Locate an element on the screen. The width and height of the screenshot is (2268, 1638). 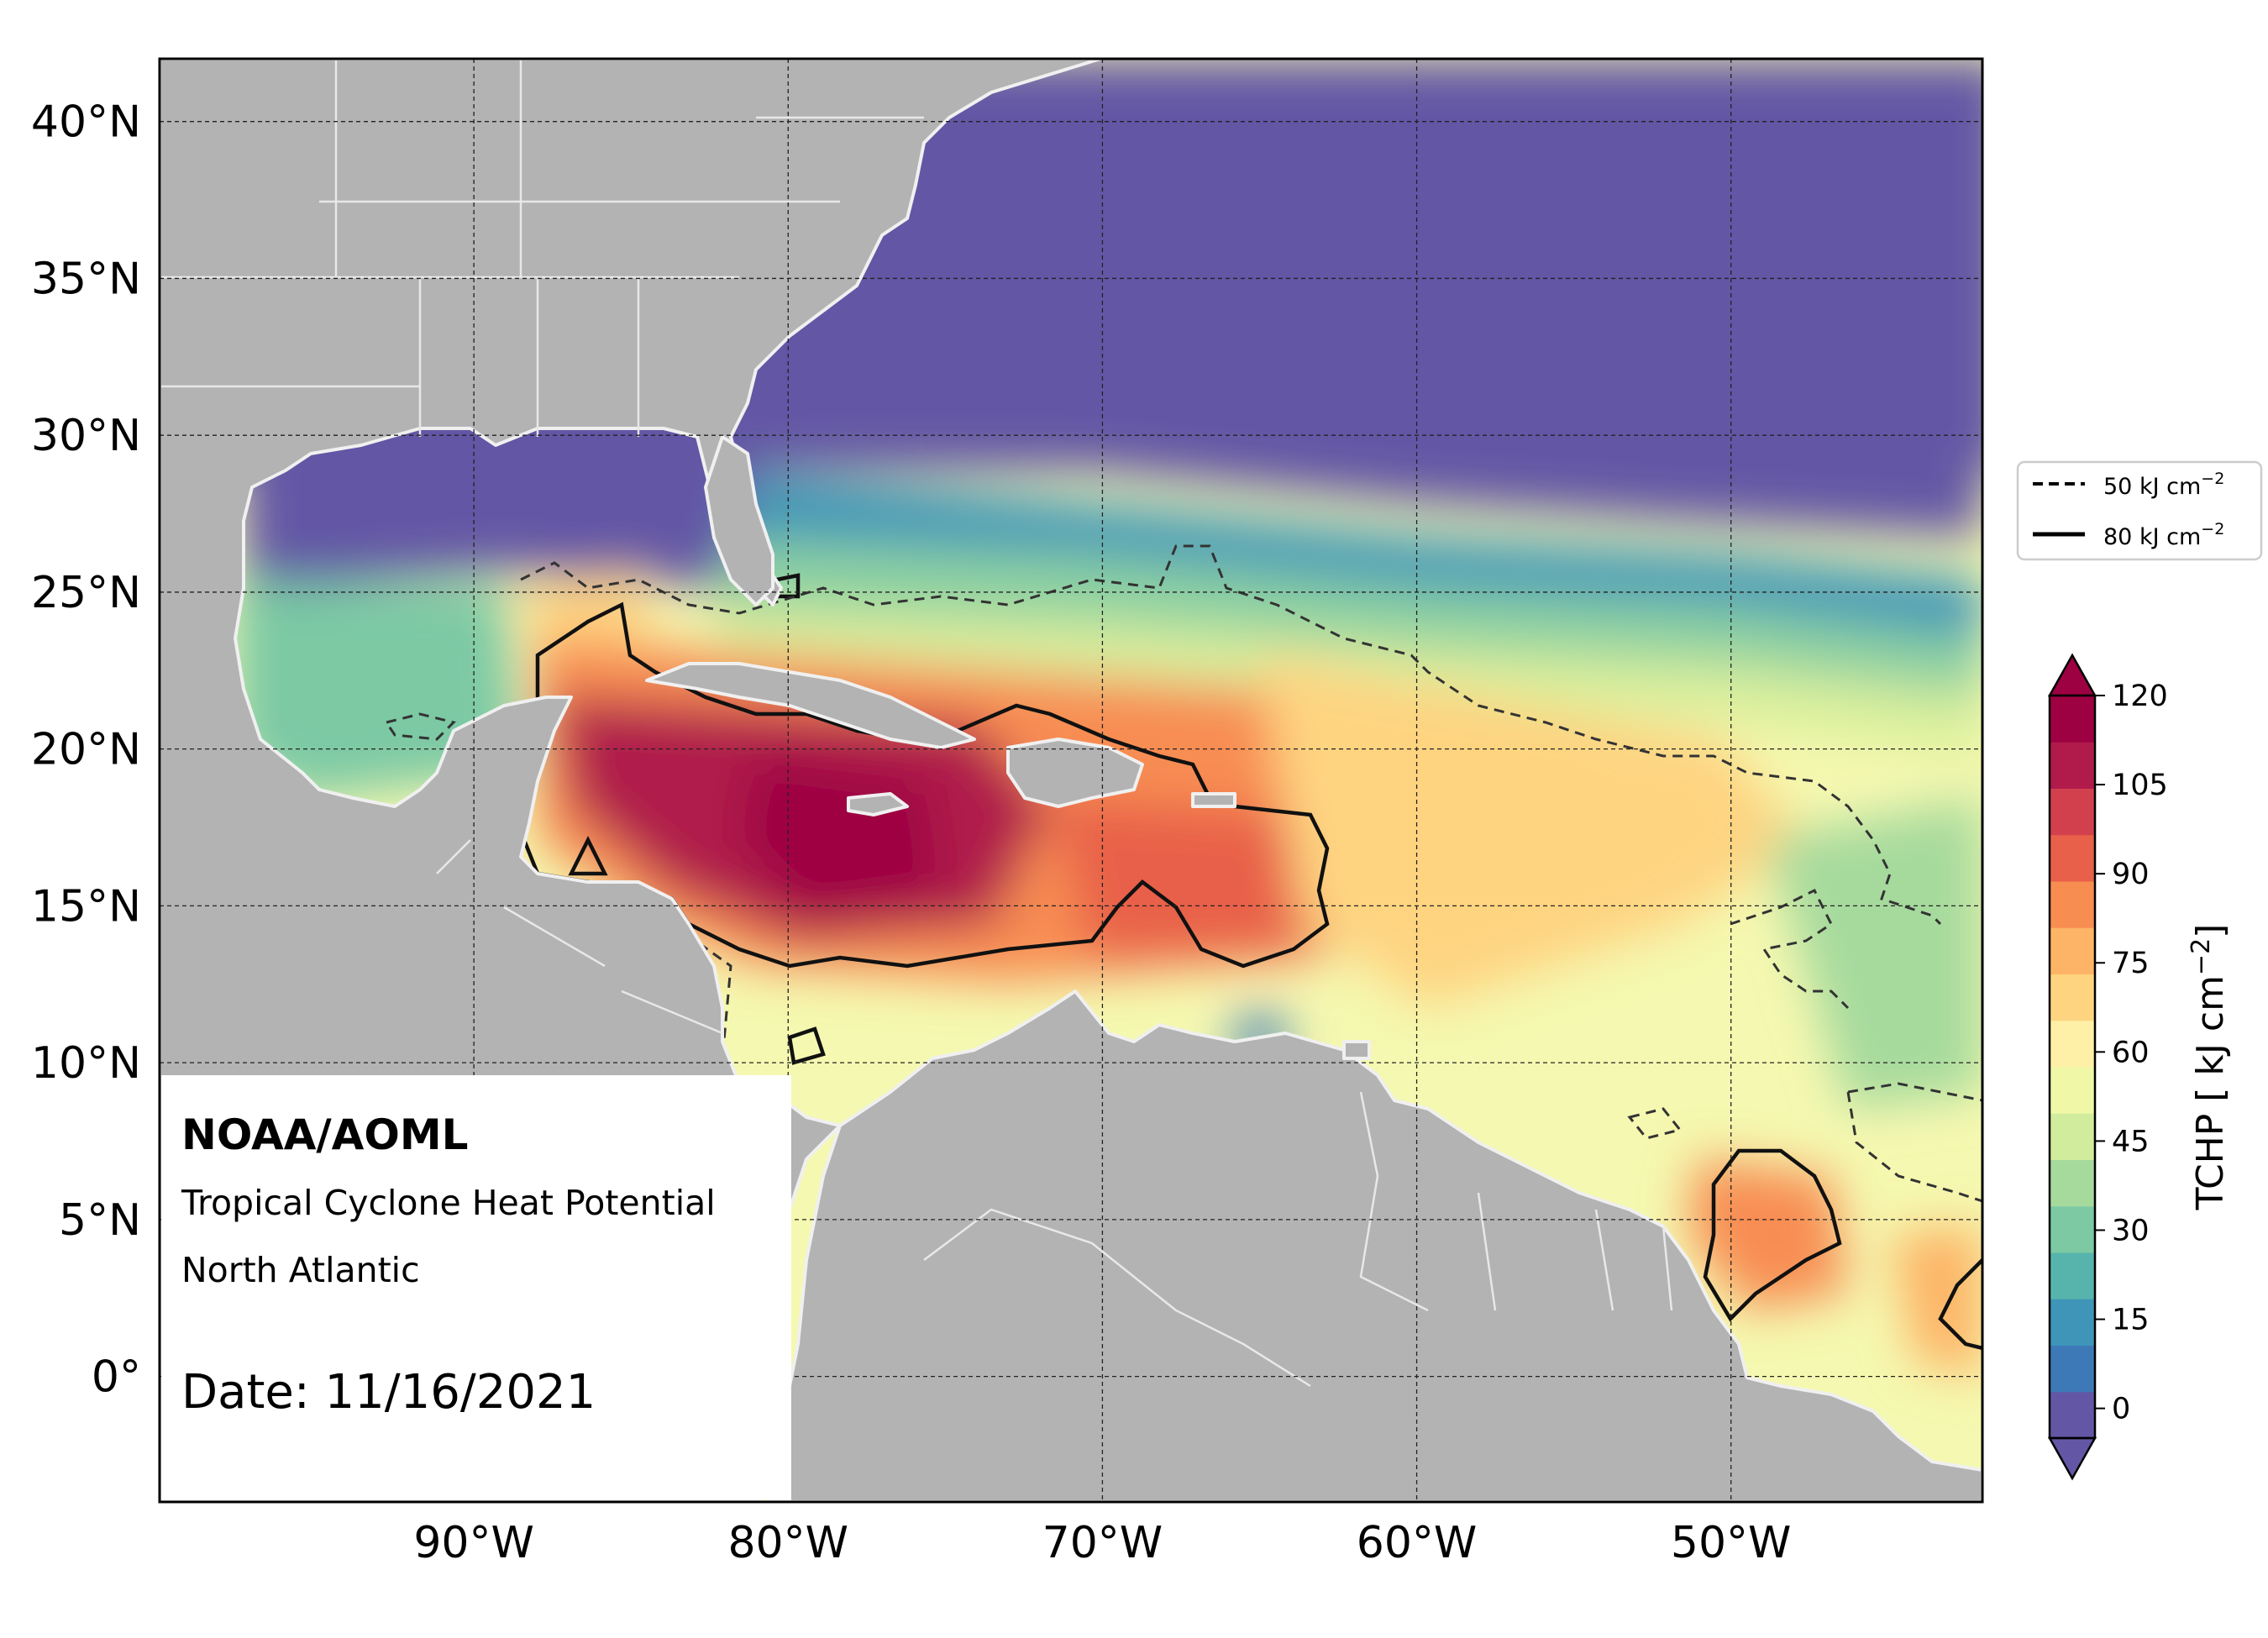
legend-item-80: 80 kJ cm−2 is located at coordinates (2163, 535).